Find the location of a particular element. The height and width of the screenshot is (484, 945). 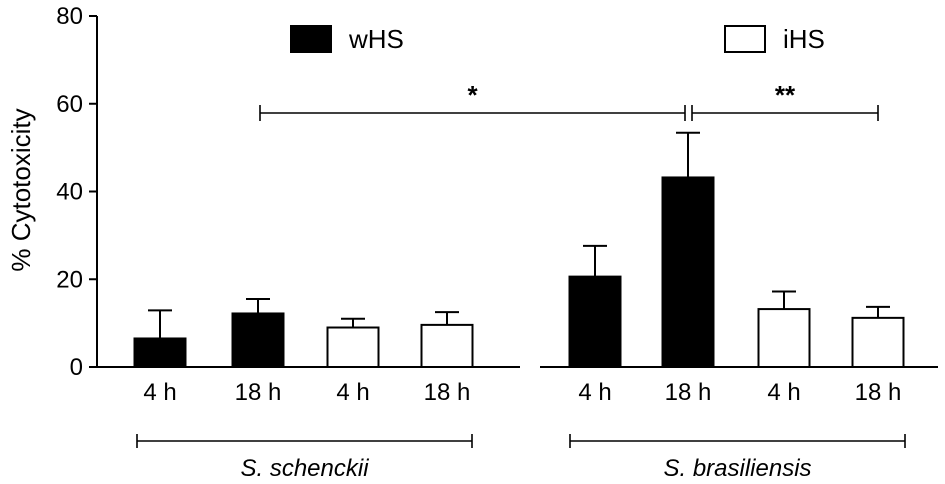

group-label: S. brasiliensis is located at coordinates (737, 468).